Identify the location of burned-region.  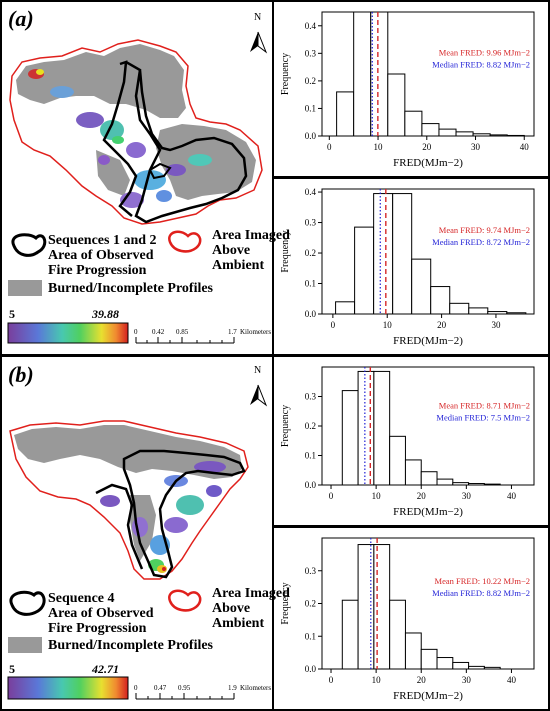
(128, 452).